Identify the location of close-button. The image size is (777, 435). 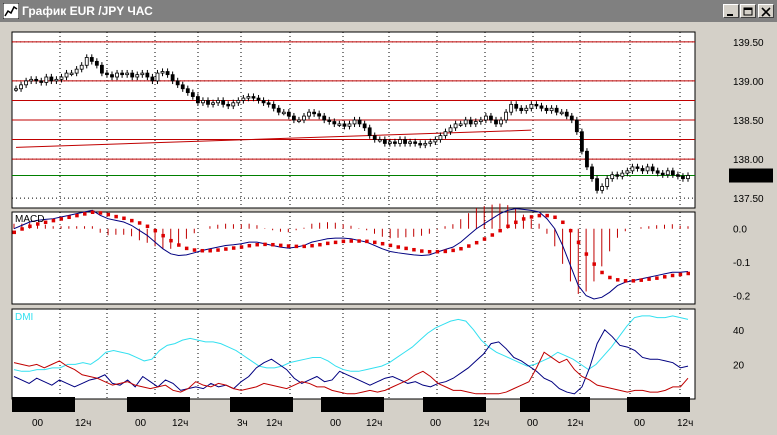
(766, 11).